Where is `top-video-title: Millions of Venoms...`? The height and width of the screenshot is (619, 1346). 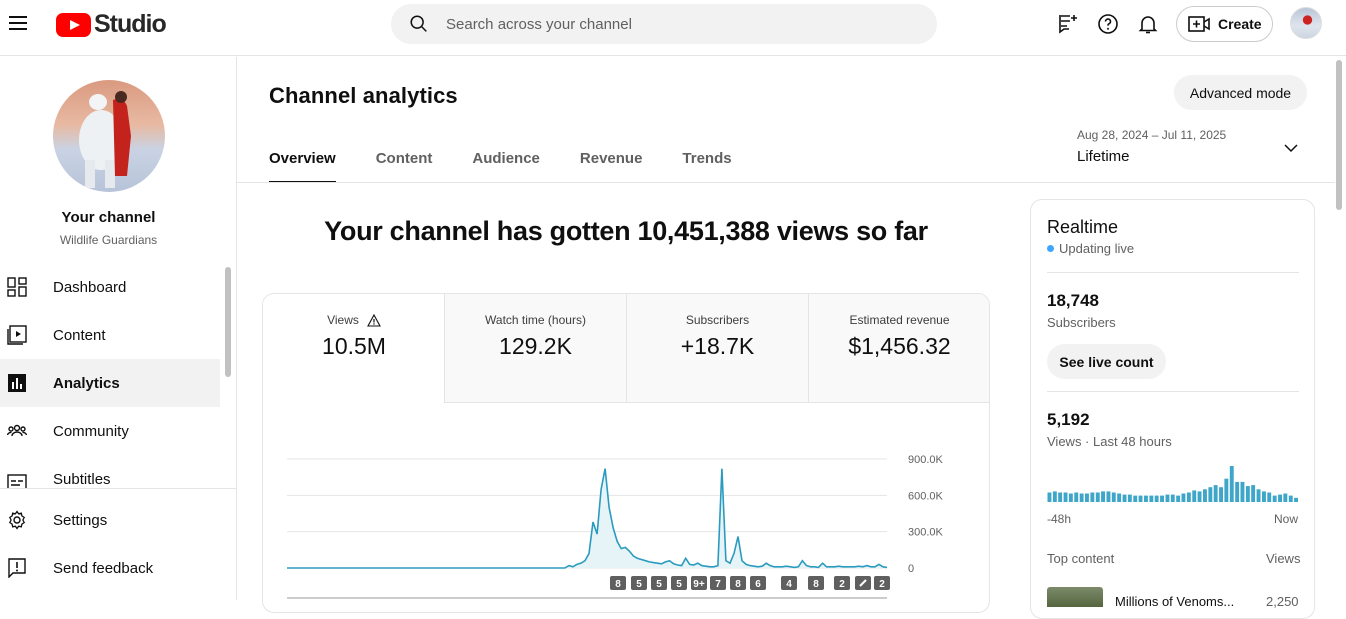
top-video-title: Millions of Venoms... is located at coordinates (1175, 601).